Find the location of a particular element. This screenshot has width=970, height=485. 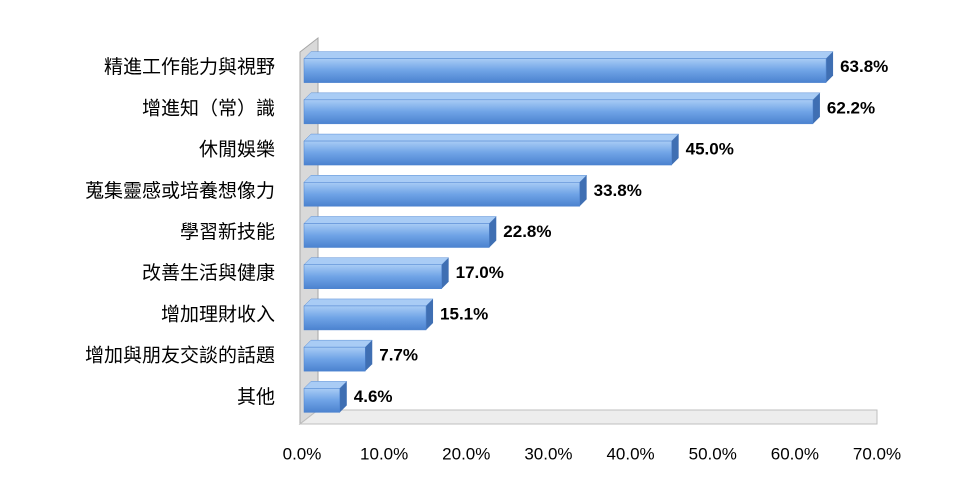

category-label: 改善生活與健康 is located at coordinates (208, 273).